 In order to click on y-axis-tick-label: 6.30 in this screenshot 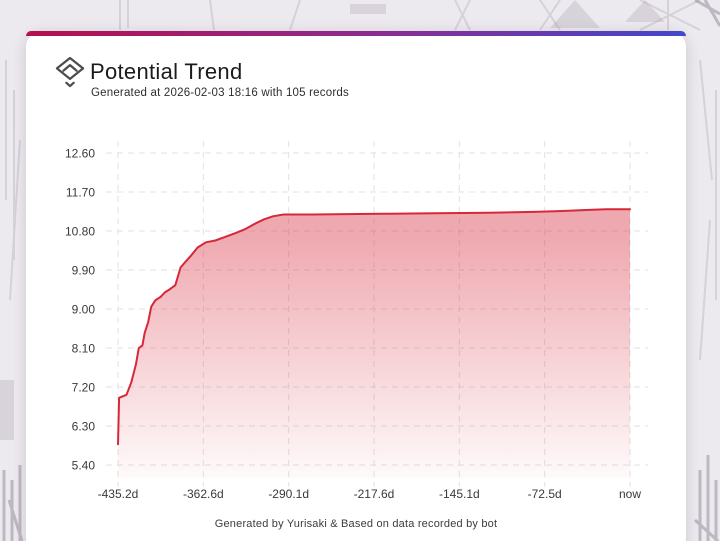, I will do `click(84, 427)`.